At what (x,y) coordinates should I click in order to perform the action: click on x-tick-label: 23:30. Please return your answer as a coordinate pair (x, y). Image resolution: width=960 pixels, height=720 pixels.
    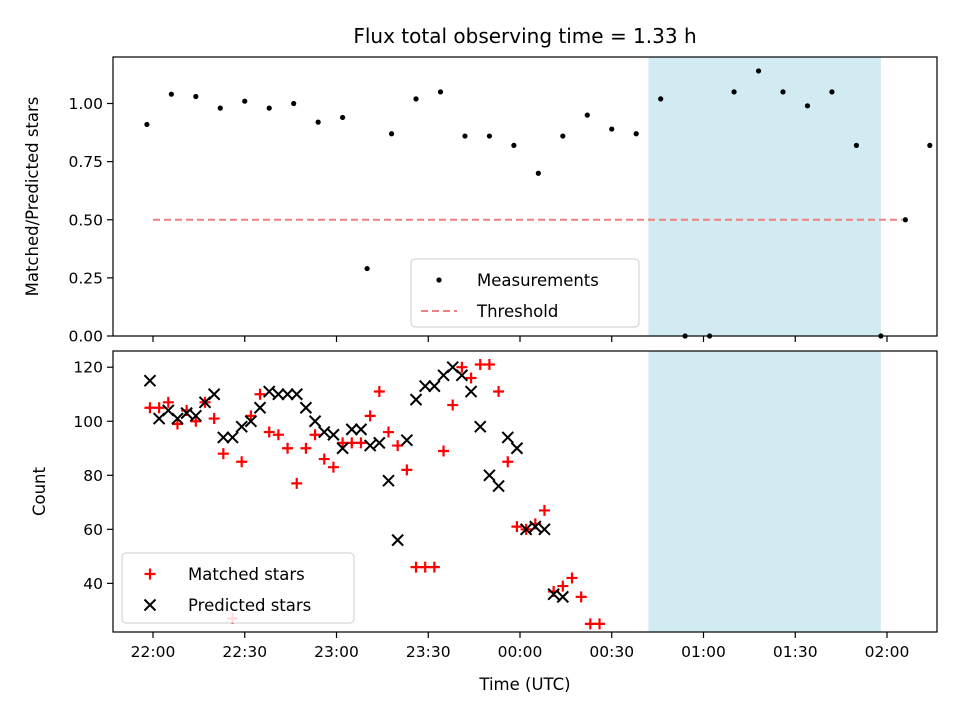
    Looking at the image, I should click on (428, 652).